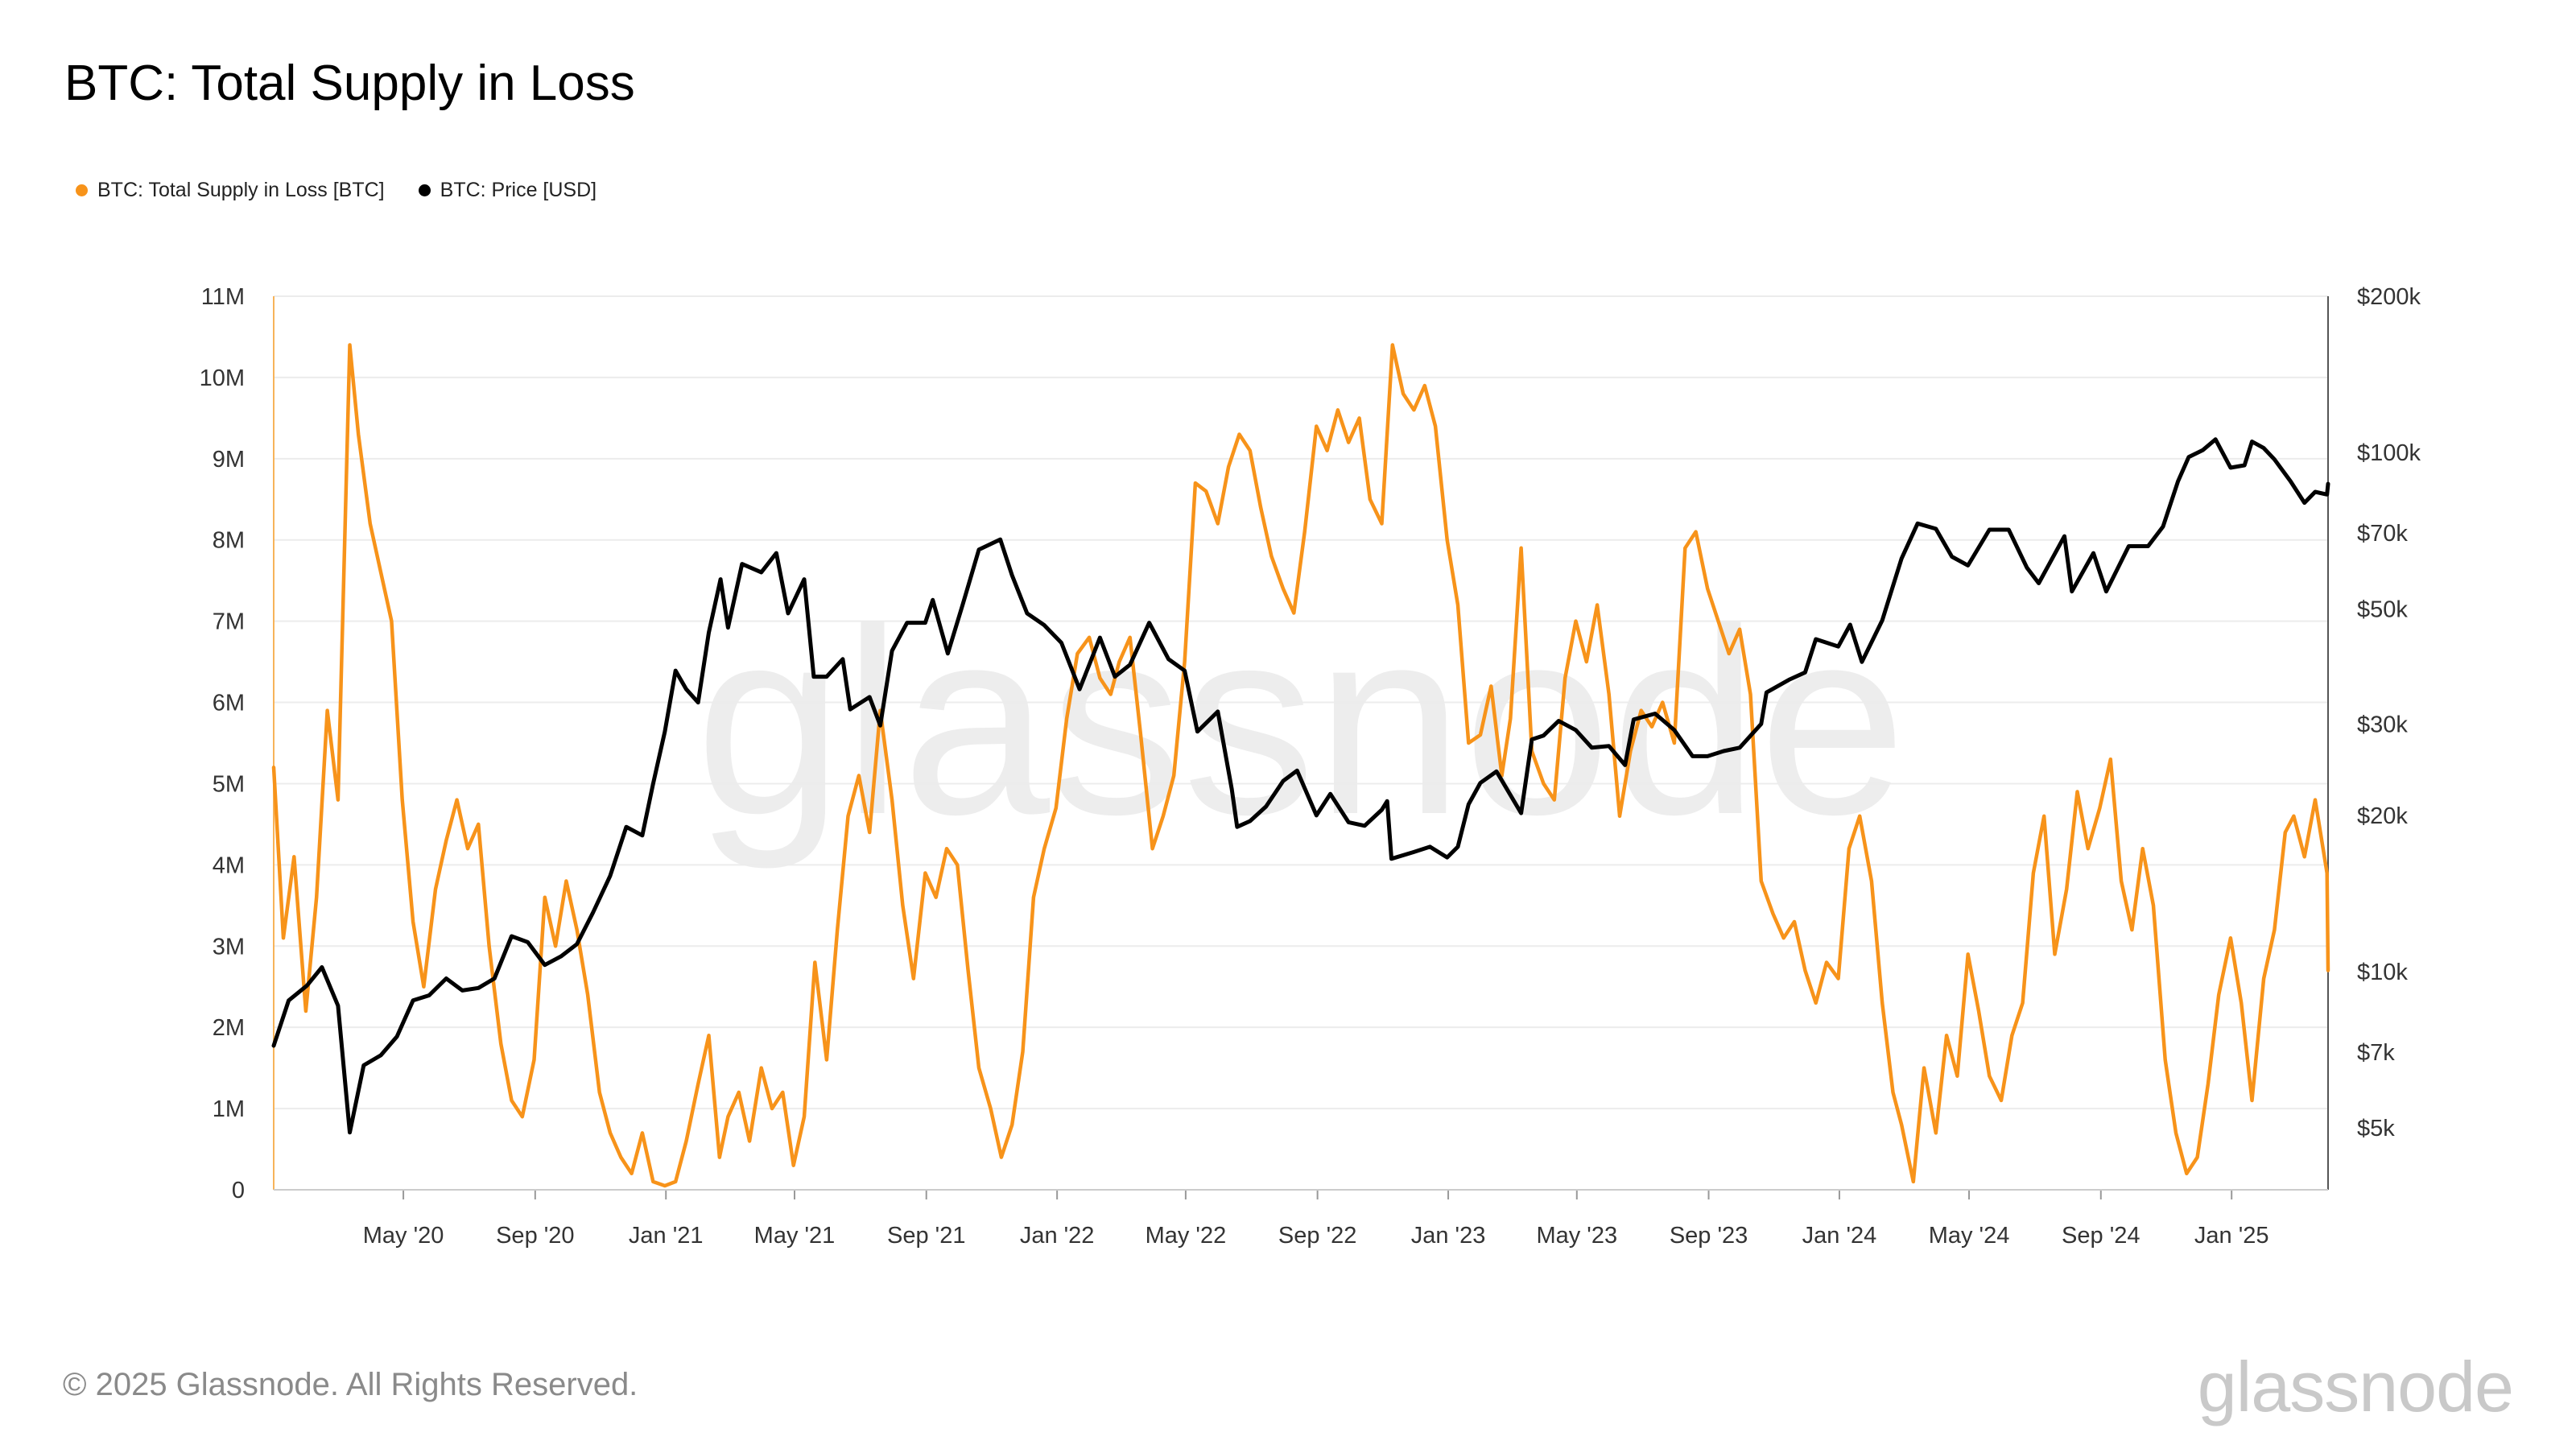 This screenshot has height=1449, width=2576. Describe the element at coordinates (2382, 609) in the screenshot. I see `right-tick-label: $50k` at that location.